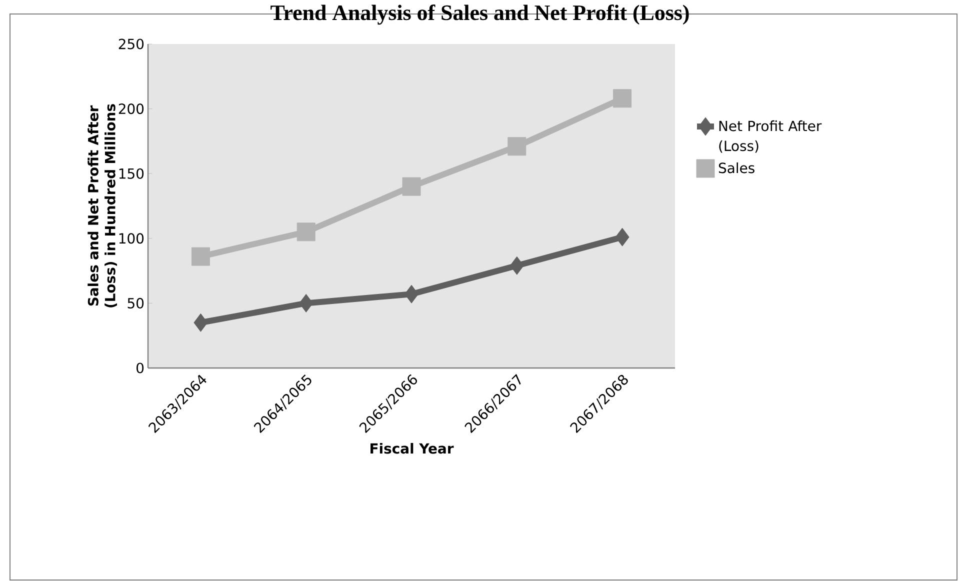 The image size is (959, 581). I want to click on y-tick-label: 250, so click(131, 44).